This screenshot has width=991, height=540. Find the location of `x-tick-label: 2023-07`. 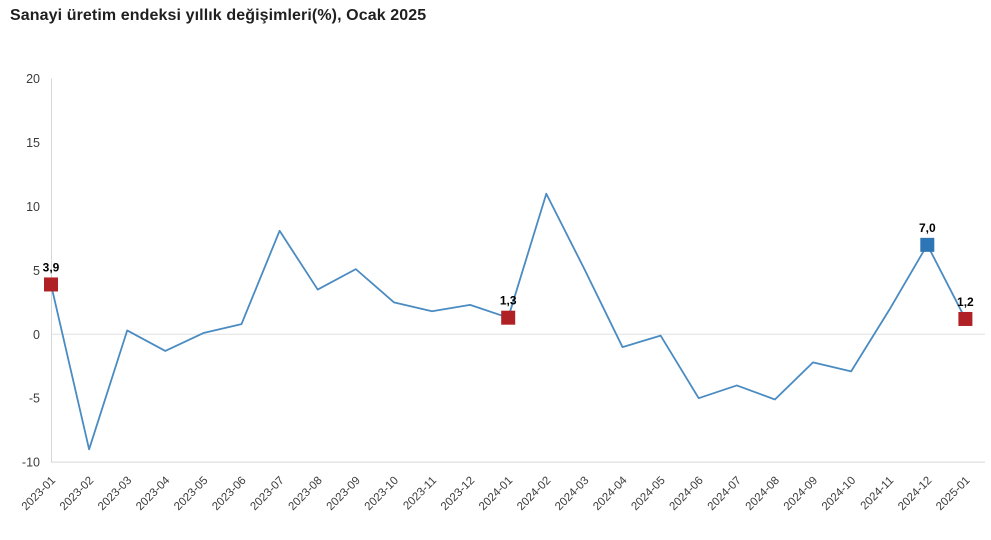

x-tick-label: 2023-07 is located at coordinates (267, 494).